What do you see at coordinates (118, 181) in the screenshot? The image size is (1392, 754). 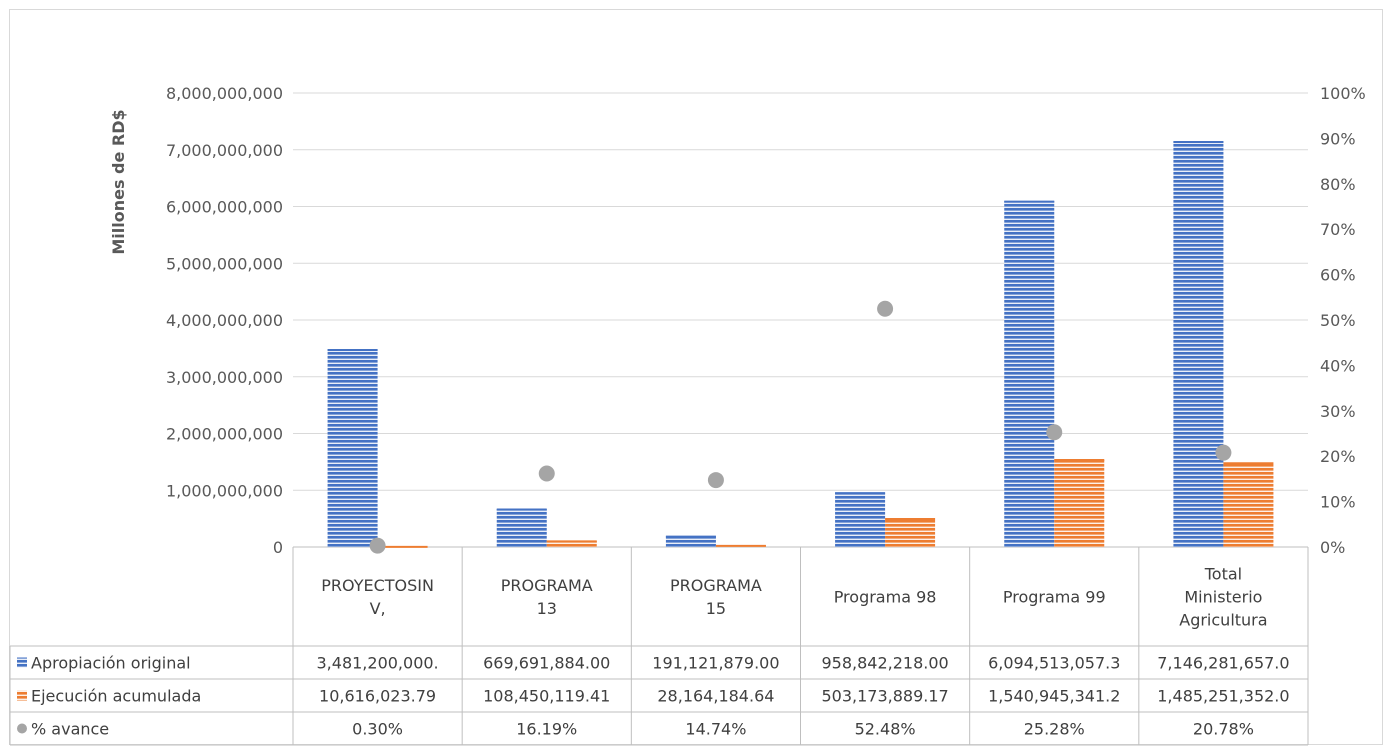 I see `y-axis-label: Millones de RD$` at bounding box center [118, 181].